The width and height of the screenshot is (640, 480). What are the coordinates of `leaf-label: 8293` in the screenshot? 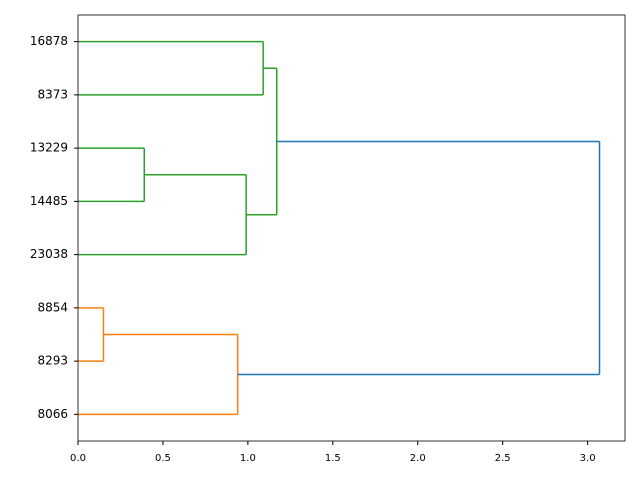 It's located at (52, 361).